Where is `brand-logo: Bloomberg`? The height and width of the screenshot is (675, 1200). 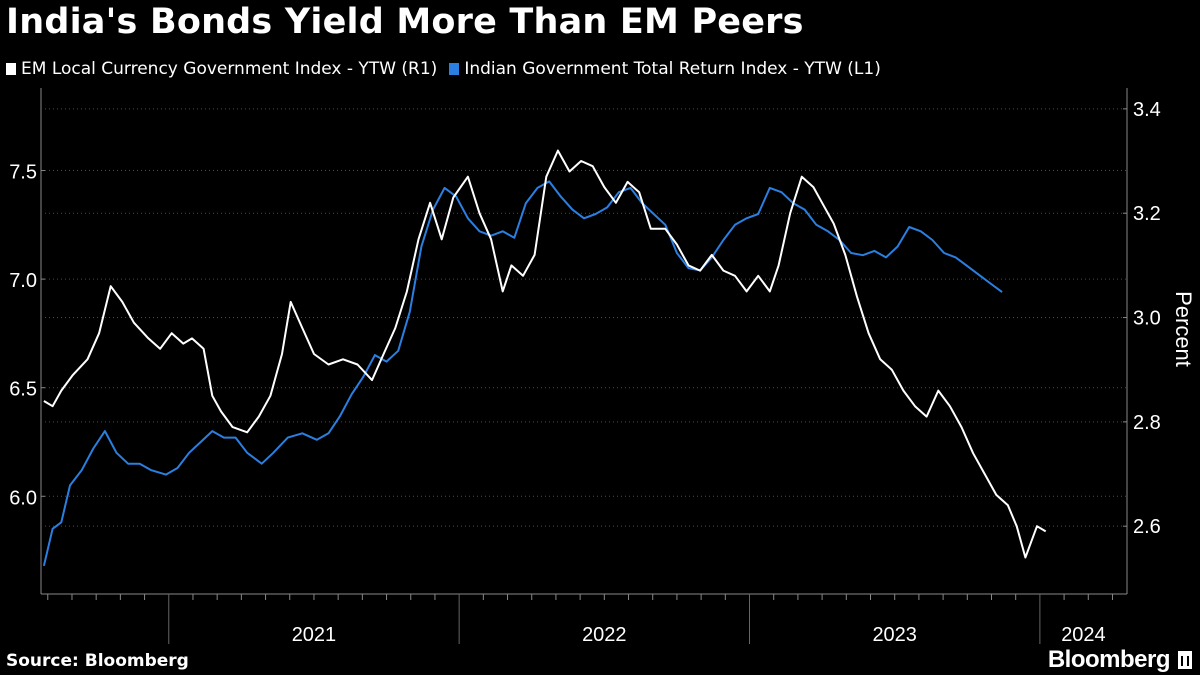
brand-logo: Bloomberg is located at coordinates (1120, 660).